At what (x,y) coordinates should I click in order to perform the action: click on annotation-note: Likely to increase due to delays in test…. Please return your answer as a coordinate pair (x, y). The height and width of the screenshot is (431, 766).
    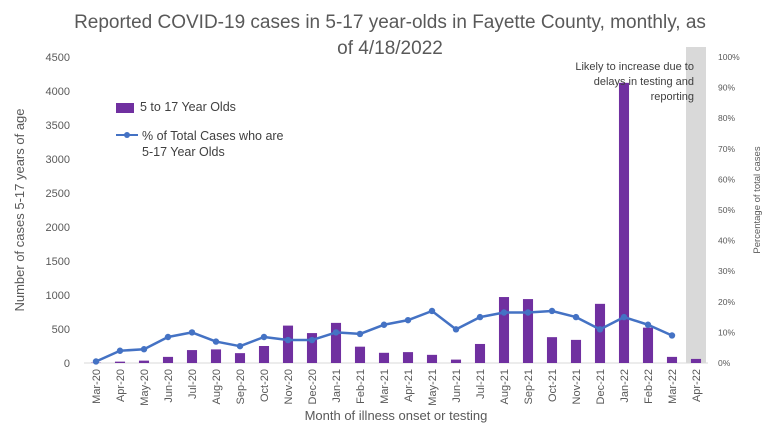
    Looking at the image, I should click on (617, 82).